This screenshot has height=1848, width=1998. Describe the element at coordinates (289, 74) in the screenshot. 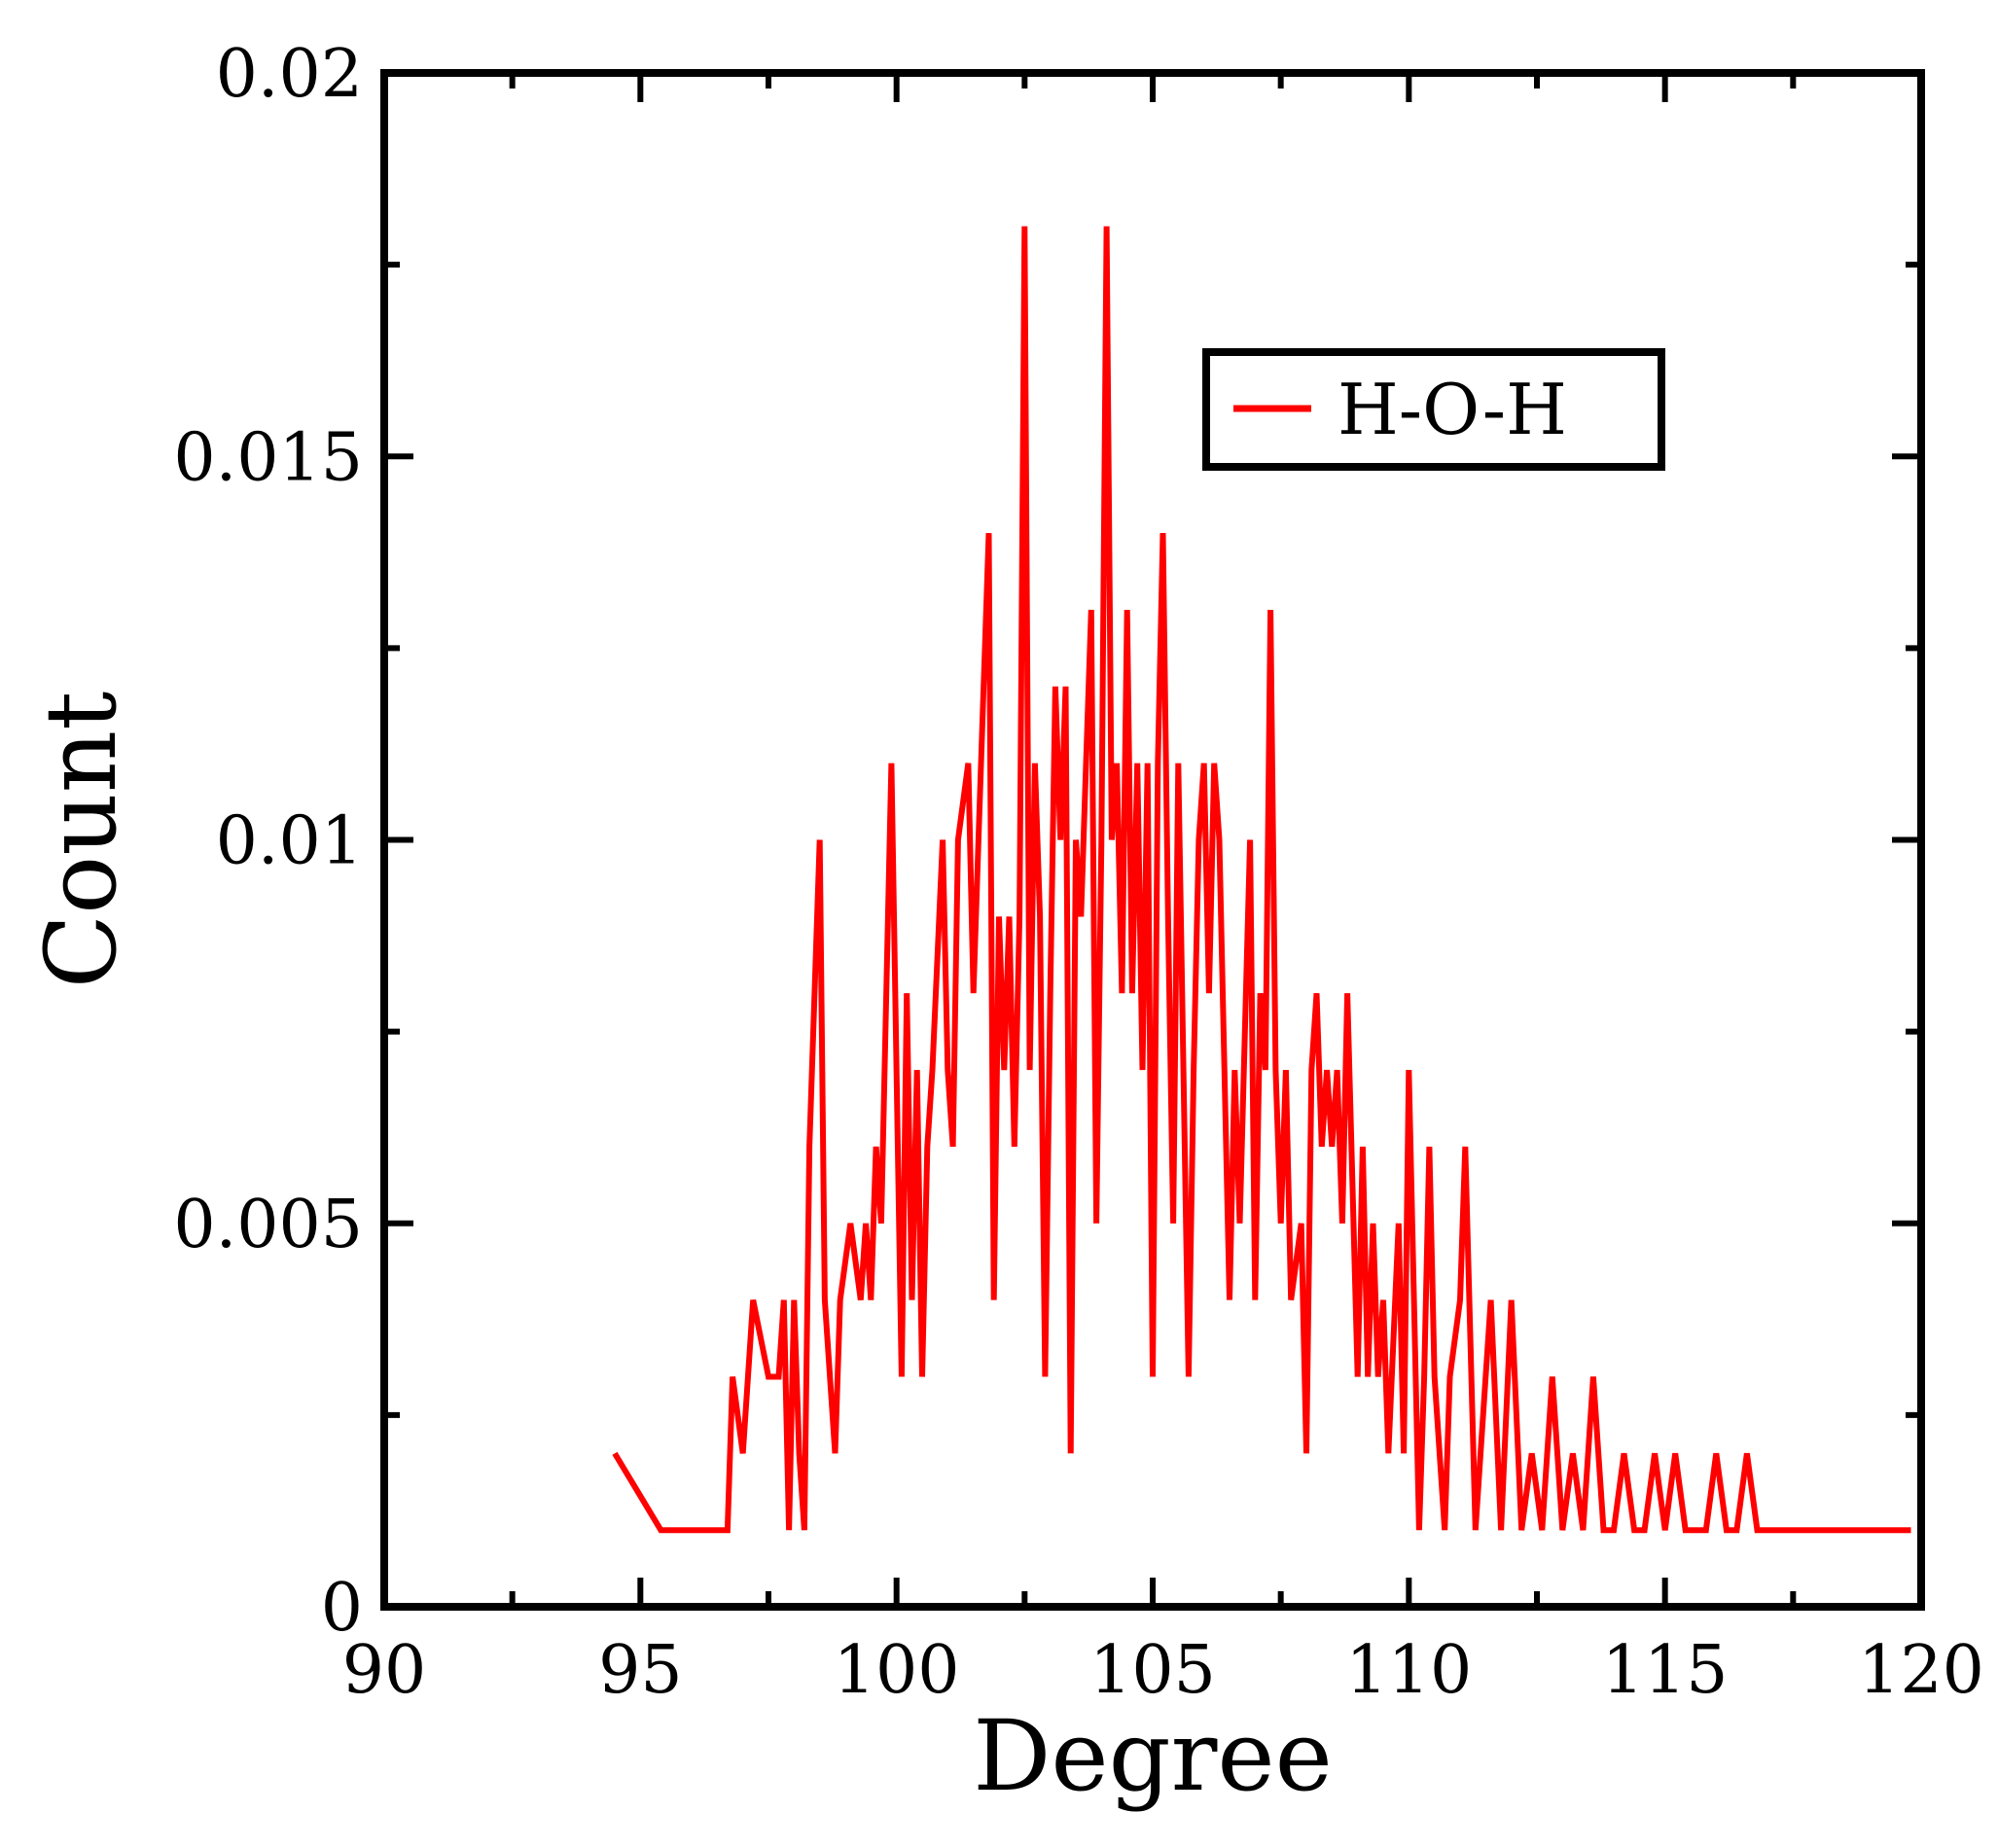

I see `y-tick-label: 0.02` at that location.